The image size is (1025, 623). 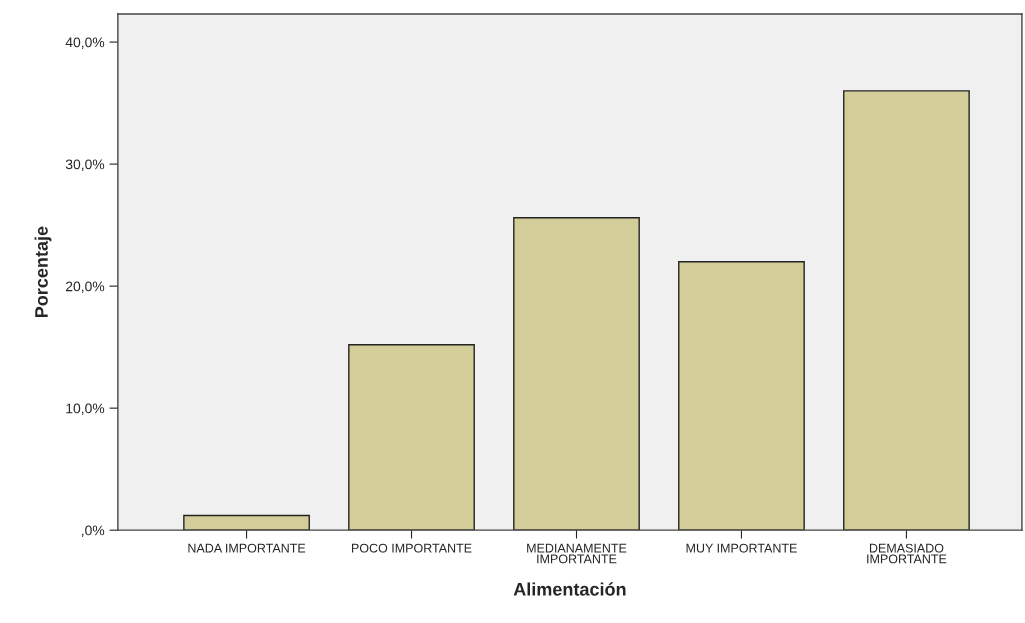 What do you see at coordinates (741, 548) in the screenshot?
I see `x-tick-label: MUY IMPORTANTE` at bounding box center [741, 548].